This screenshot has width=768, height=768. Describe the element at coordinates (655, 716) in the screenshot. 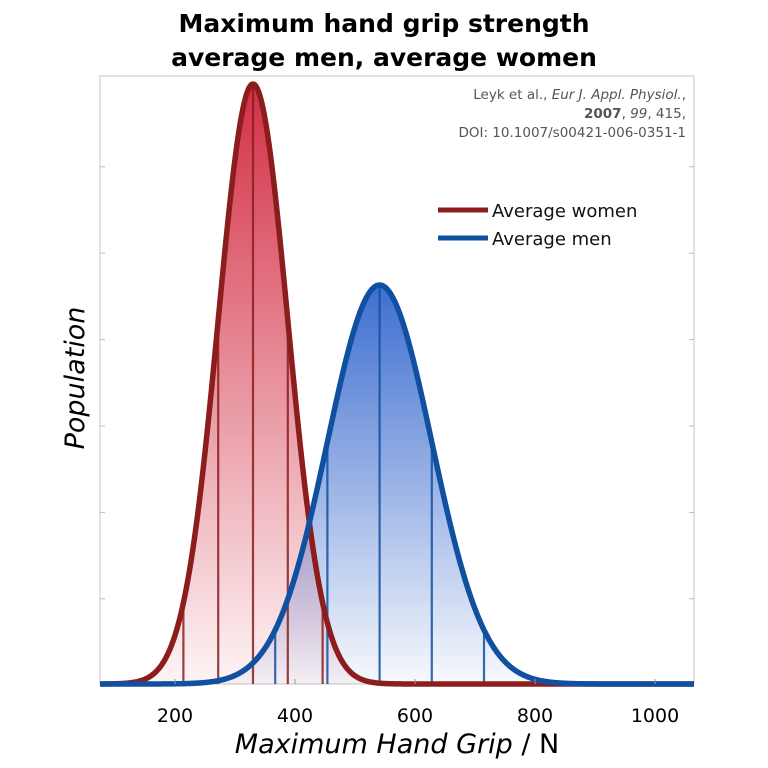

I see `x-tick-label-1000: 1000` at that location.